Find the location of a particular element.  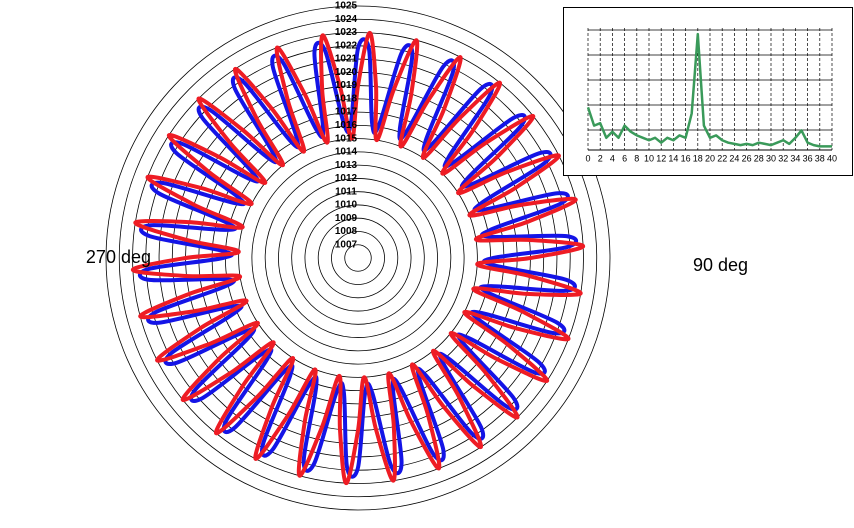

r-tick-label: 1013 is located at coordinates (346, 165).